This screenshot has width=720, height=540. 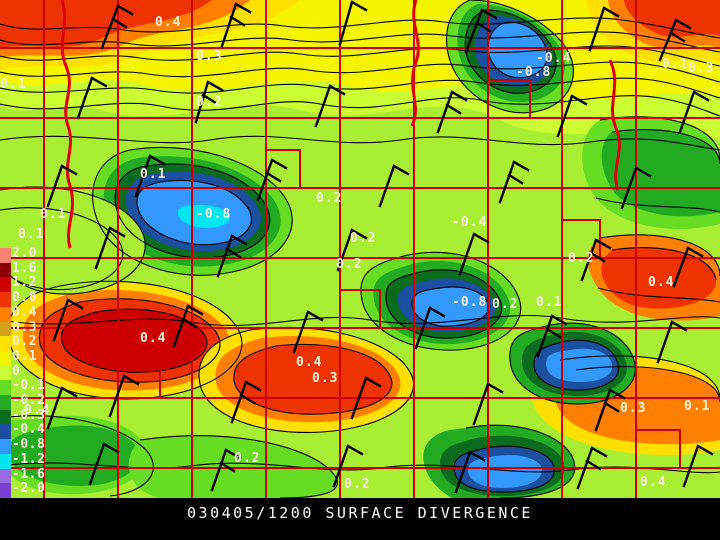 I want to click on colorbar-tick-label: 0, so click(x=16, y=371).